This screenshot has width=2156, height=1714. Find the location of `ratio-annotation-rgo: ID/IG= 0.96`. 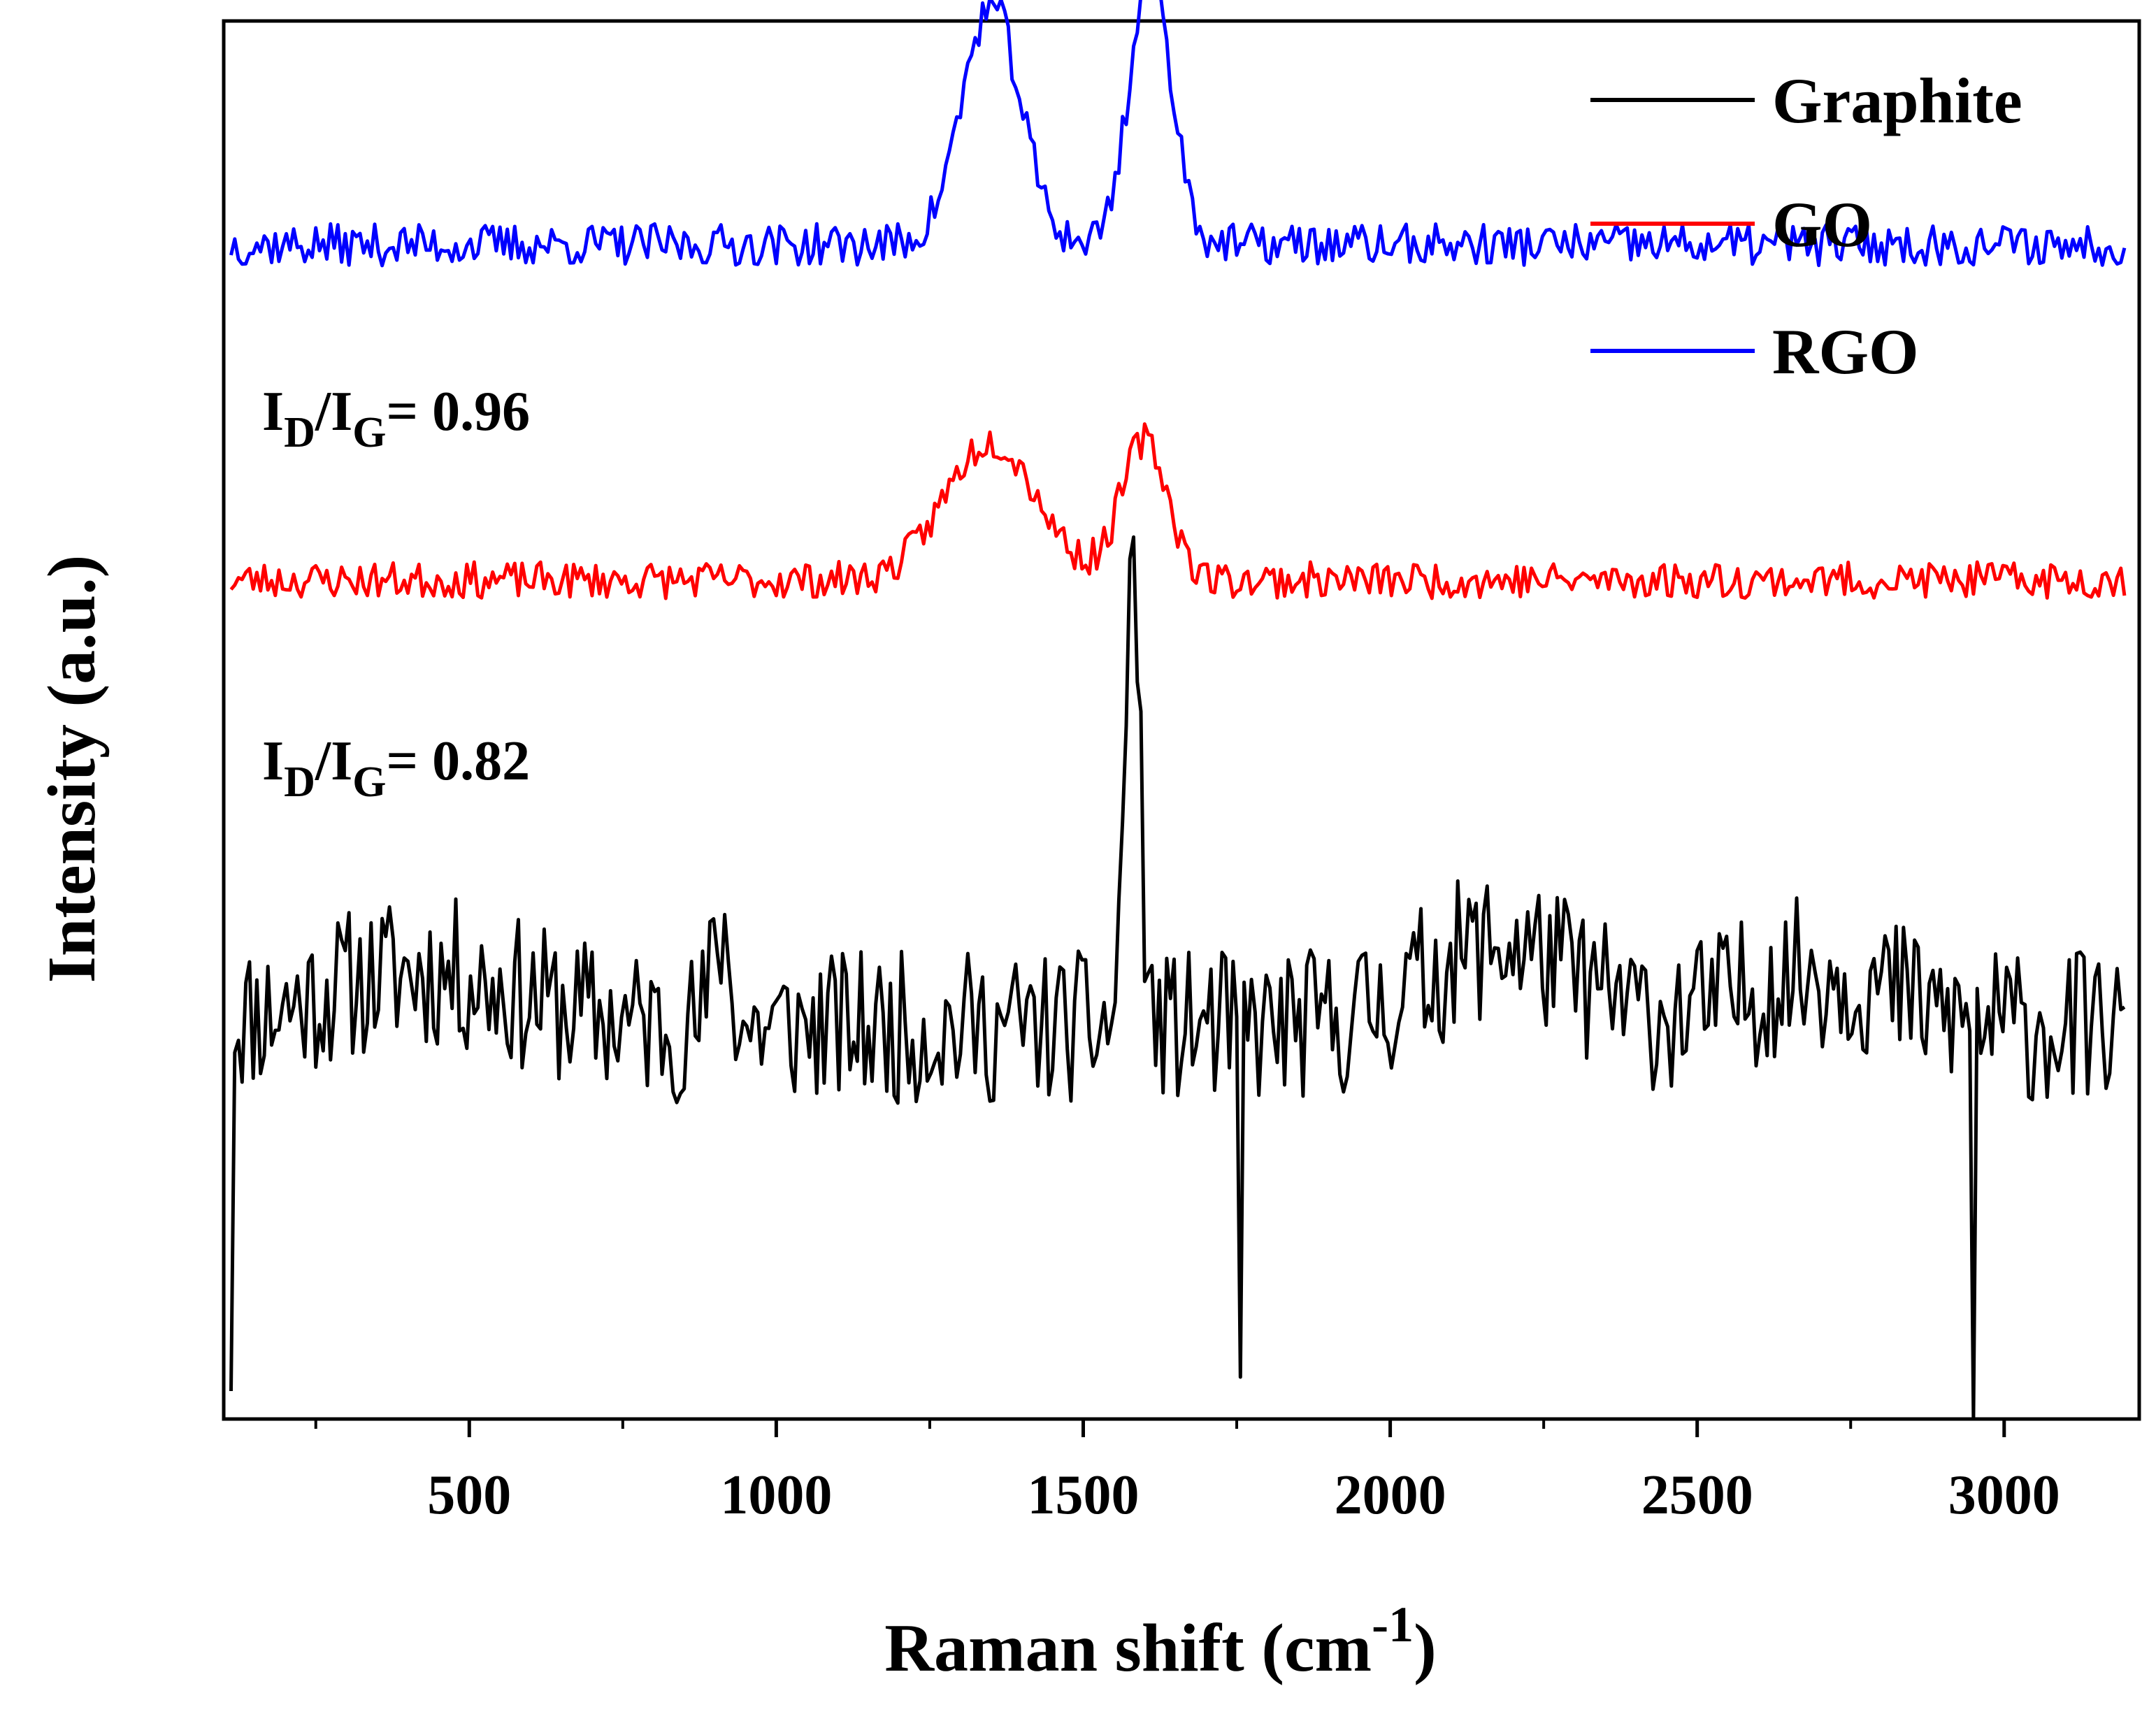

ratio-annotation-rgo: ID/IG= 0.96 is located at coordinates (396, 418).